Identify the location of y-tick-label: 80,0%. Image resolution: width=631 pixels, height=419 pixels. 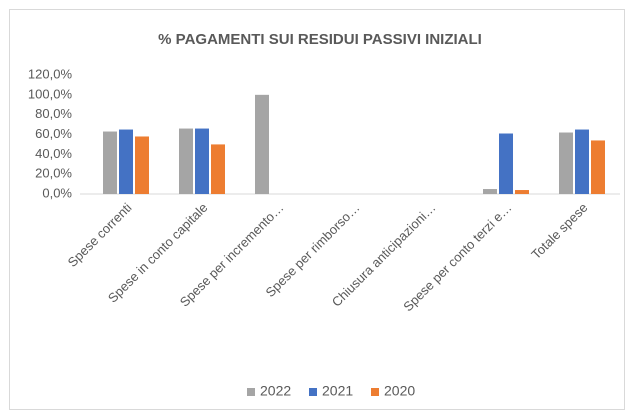
(53, 113).